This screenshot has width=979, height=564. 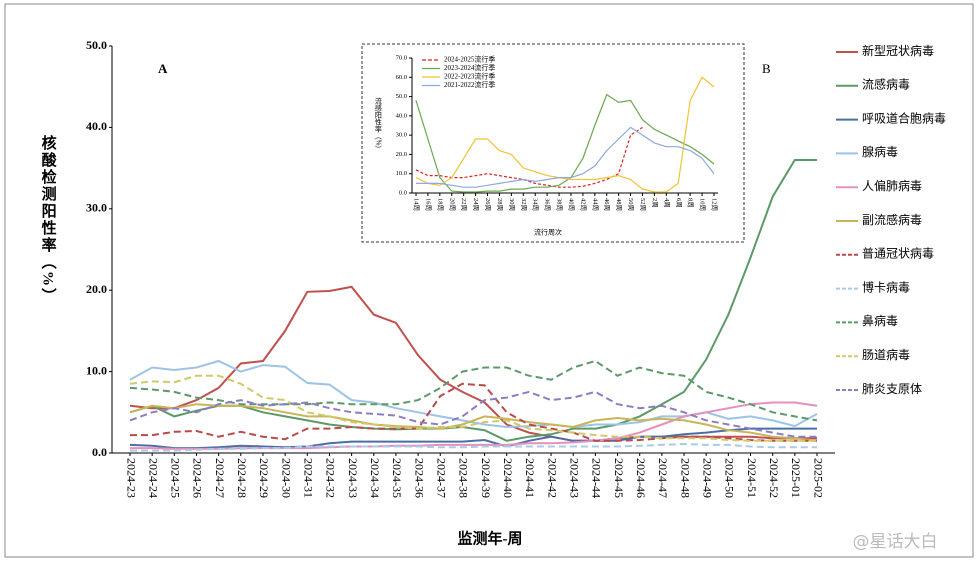 I want to click on x-tick-label: 8周, so click(x=691, y=203).